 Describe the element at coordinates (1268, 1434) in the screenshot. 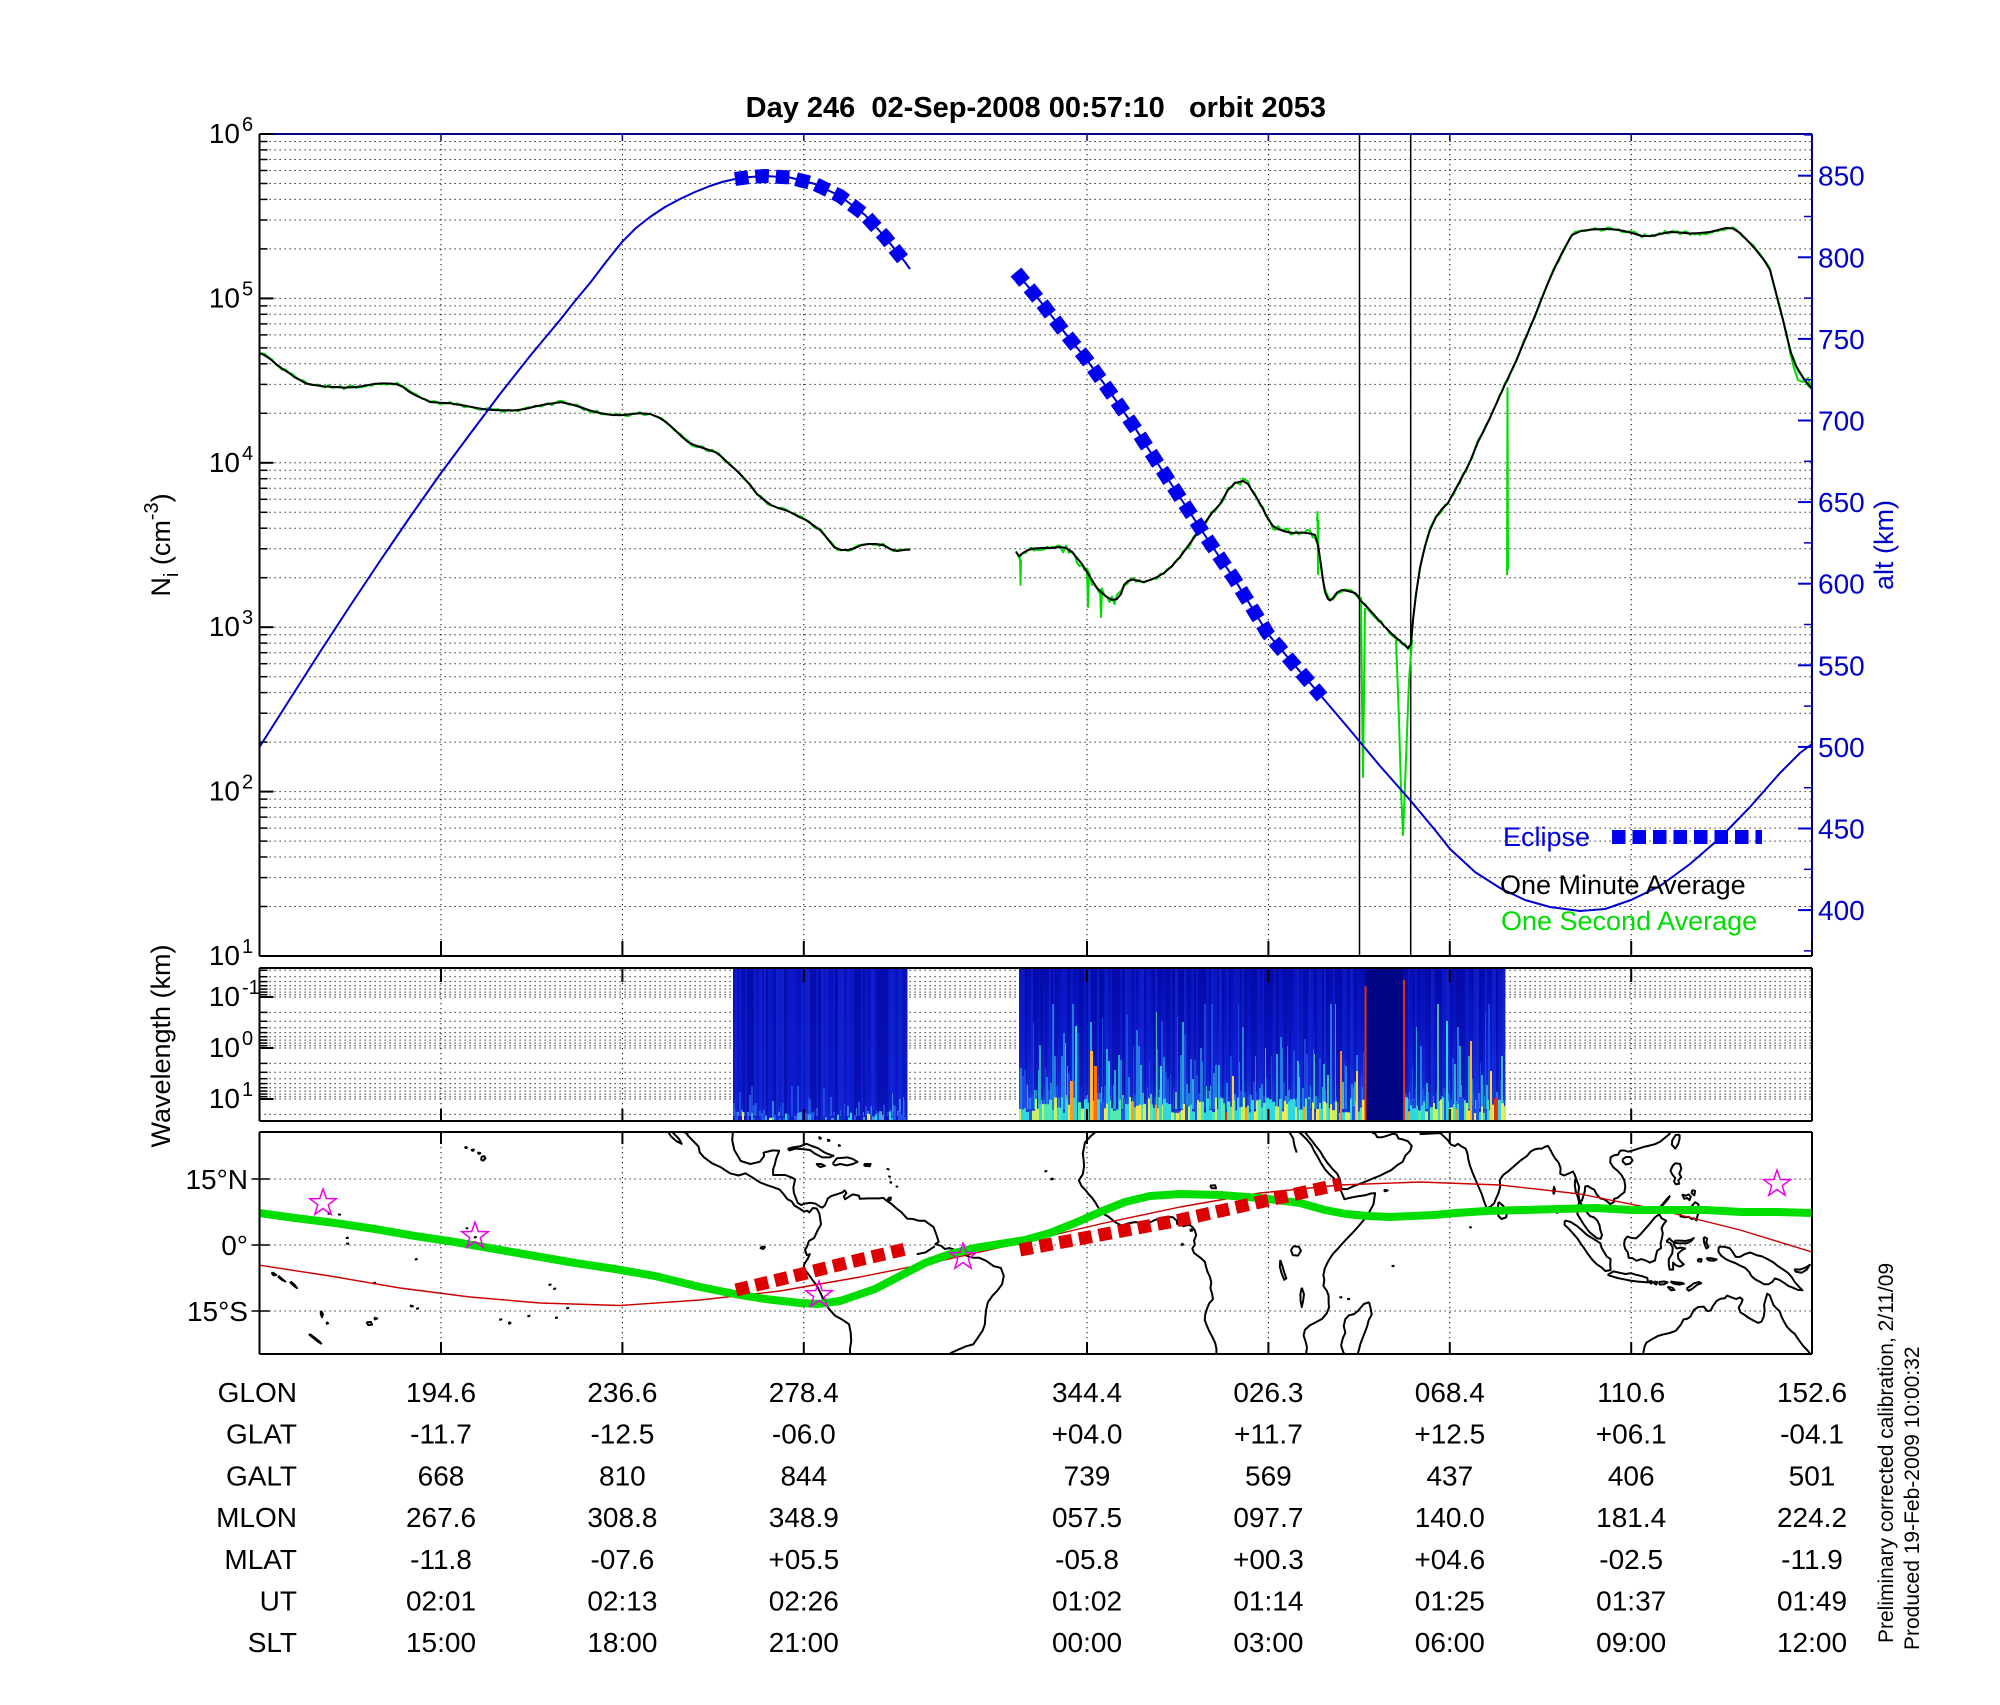

I see `svg-text: +11.7` at that location.